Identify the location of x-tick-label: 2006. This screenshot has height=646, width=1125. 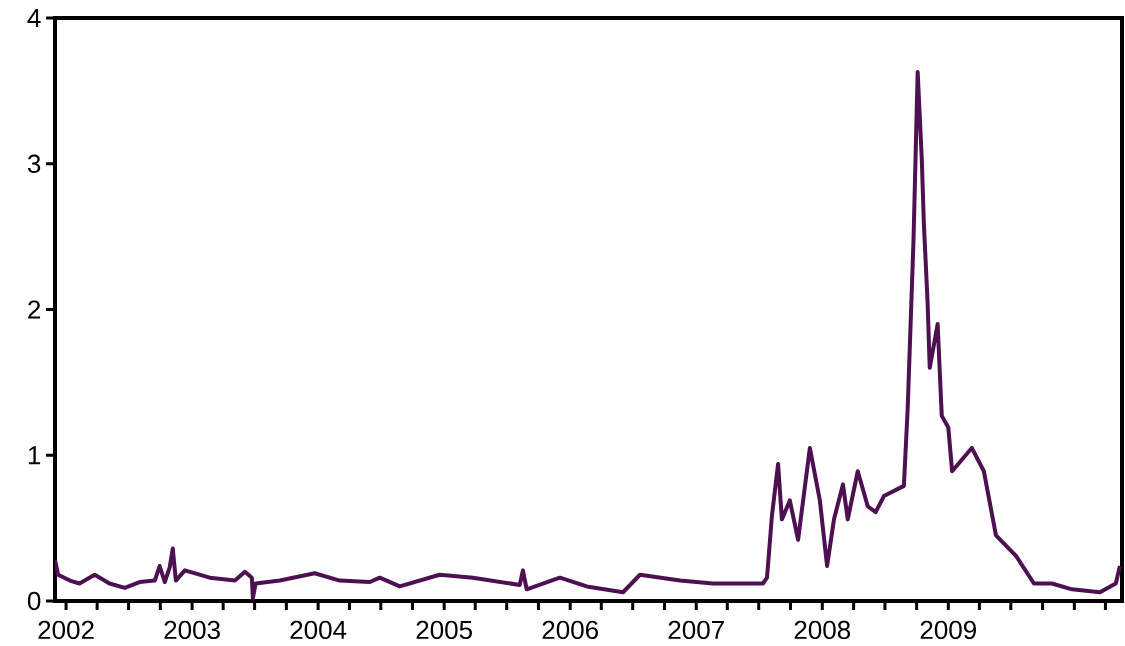
(570, 630).